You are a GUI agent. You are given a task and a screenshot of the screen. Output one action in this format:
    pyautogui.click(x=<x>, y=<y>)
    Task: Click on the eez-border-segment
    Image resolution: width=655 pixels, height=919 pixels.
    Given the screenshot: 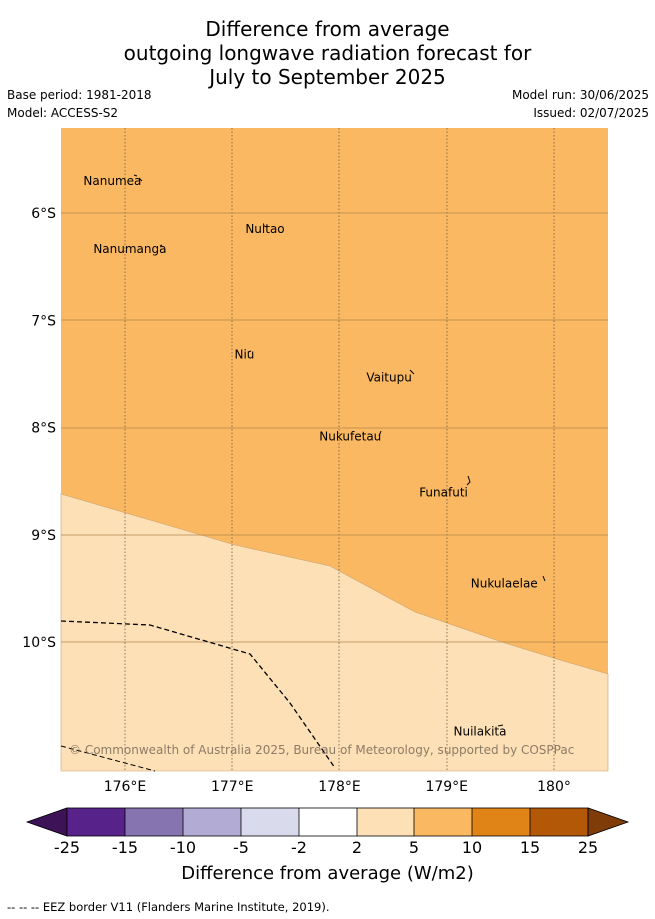 What is the action you would take?
    pyautogui.click(x=108, y=758)
    